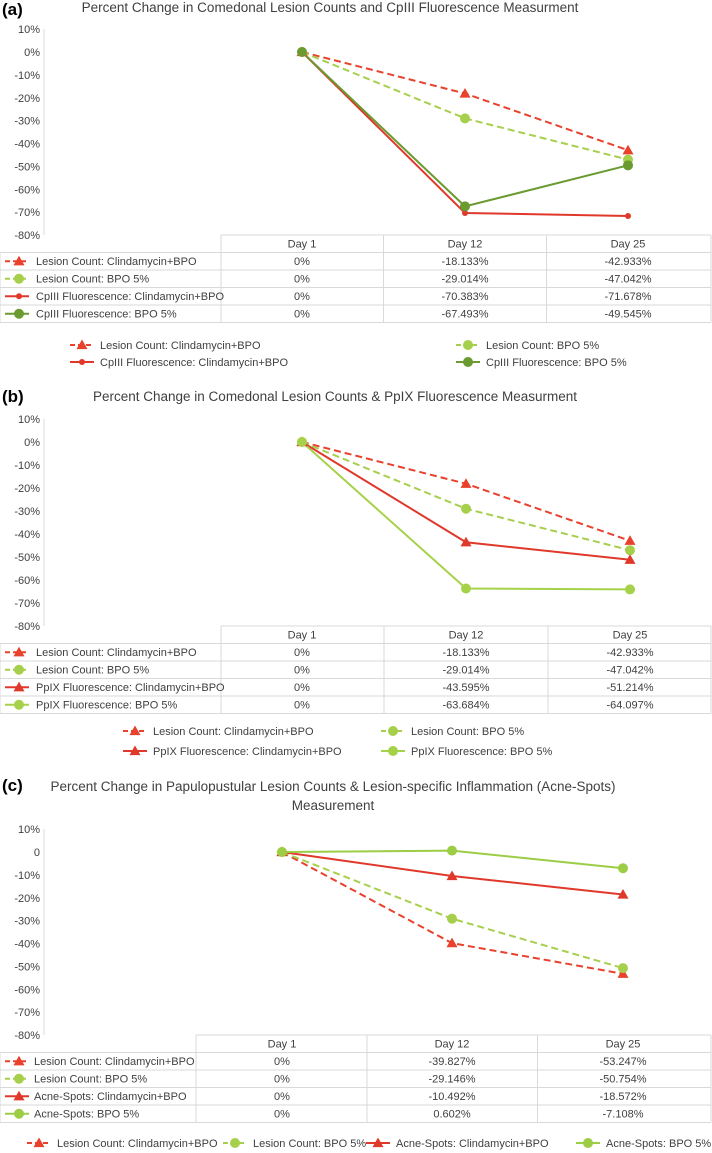 The width and height of the screenshot is (712, 1153). Describe the element at coordinates (27, 967) in the screenshot. I see `panel-c-y-tick-label: -50%` at that location.